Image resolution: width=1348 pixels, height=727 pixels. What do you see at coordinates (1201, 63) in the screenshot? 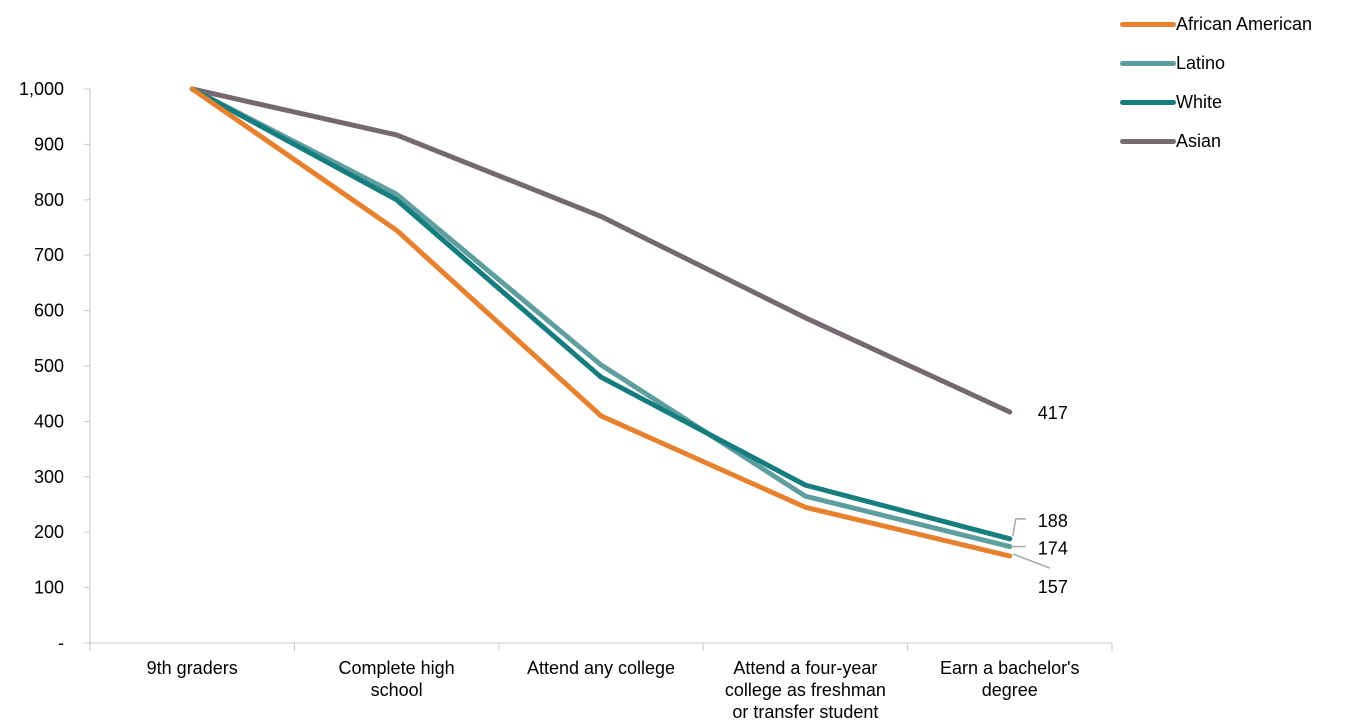
I see `legend-label: Latino` at bounding box center [1201, 63].